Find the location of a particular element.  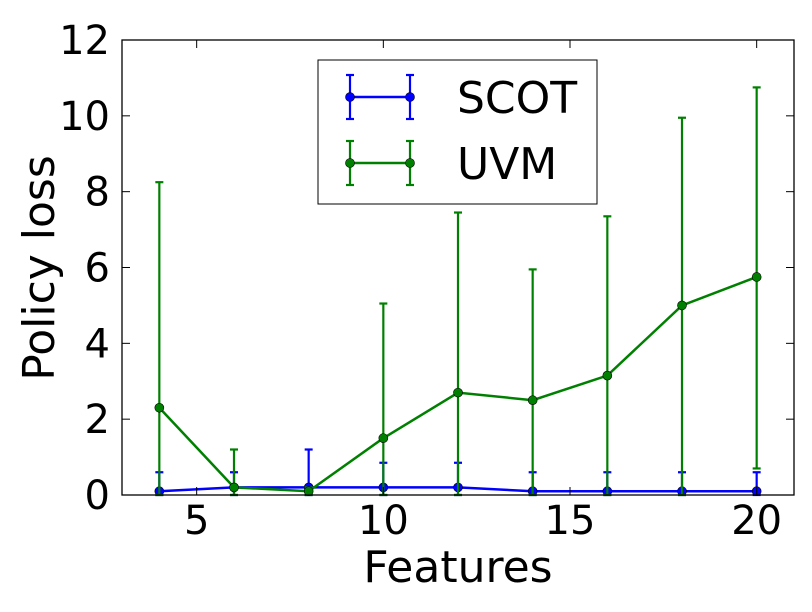

x-axis-label: Features is located at coordinates (457, 567).